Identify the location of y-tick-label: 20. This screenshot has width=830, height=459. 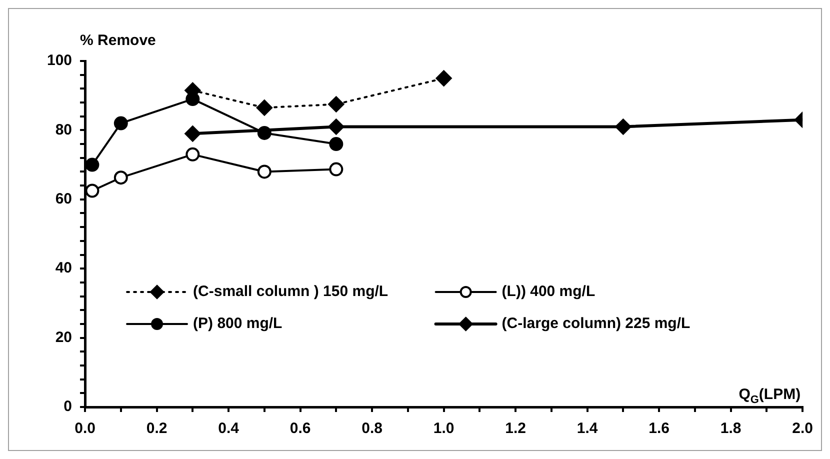
(63, 337).